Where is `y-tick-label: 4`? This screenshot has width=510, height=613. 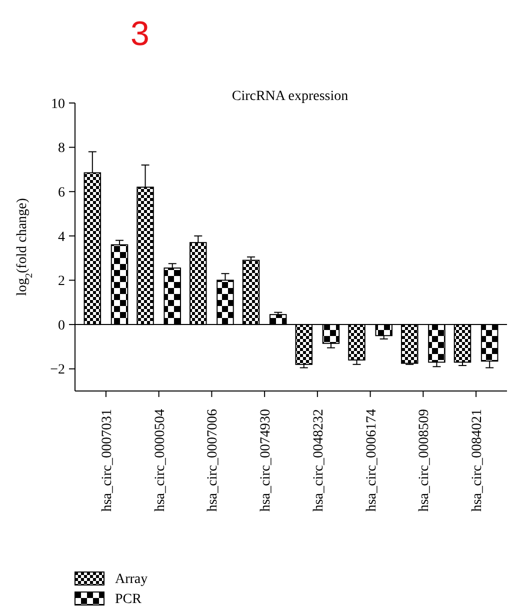
y-tick-label: 4 is located at coordinates (61, 237).